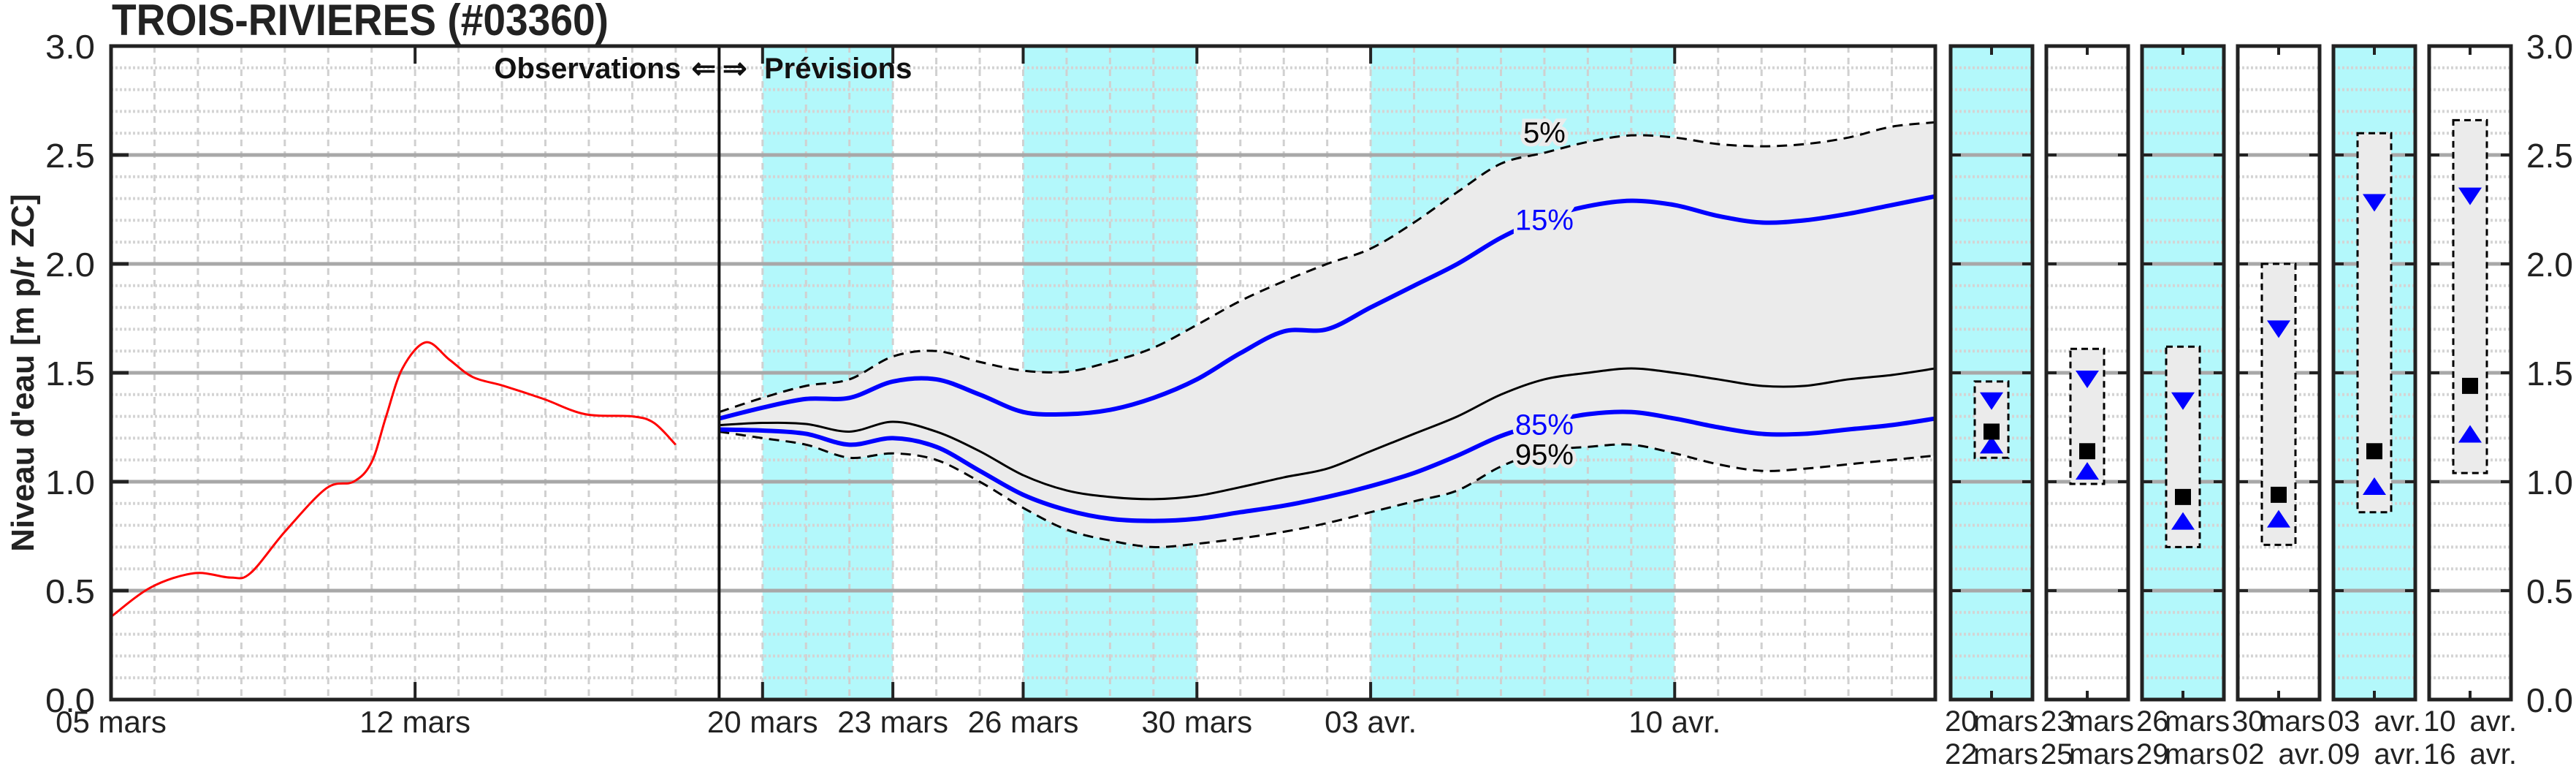  I want to click on y-tick-label: 0.5, so click(70, 591).